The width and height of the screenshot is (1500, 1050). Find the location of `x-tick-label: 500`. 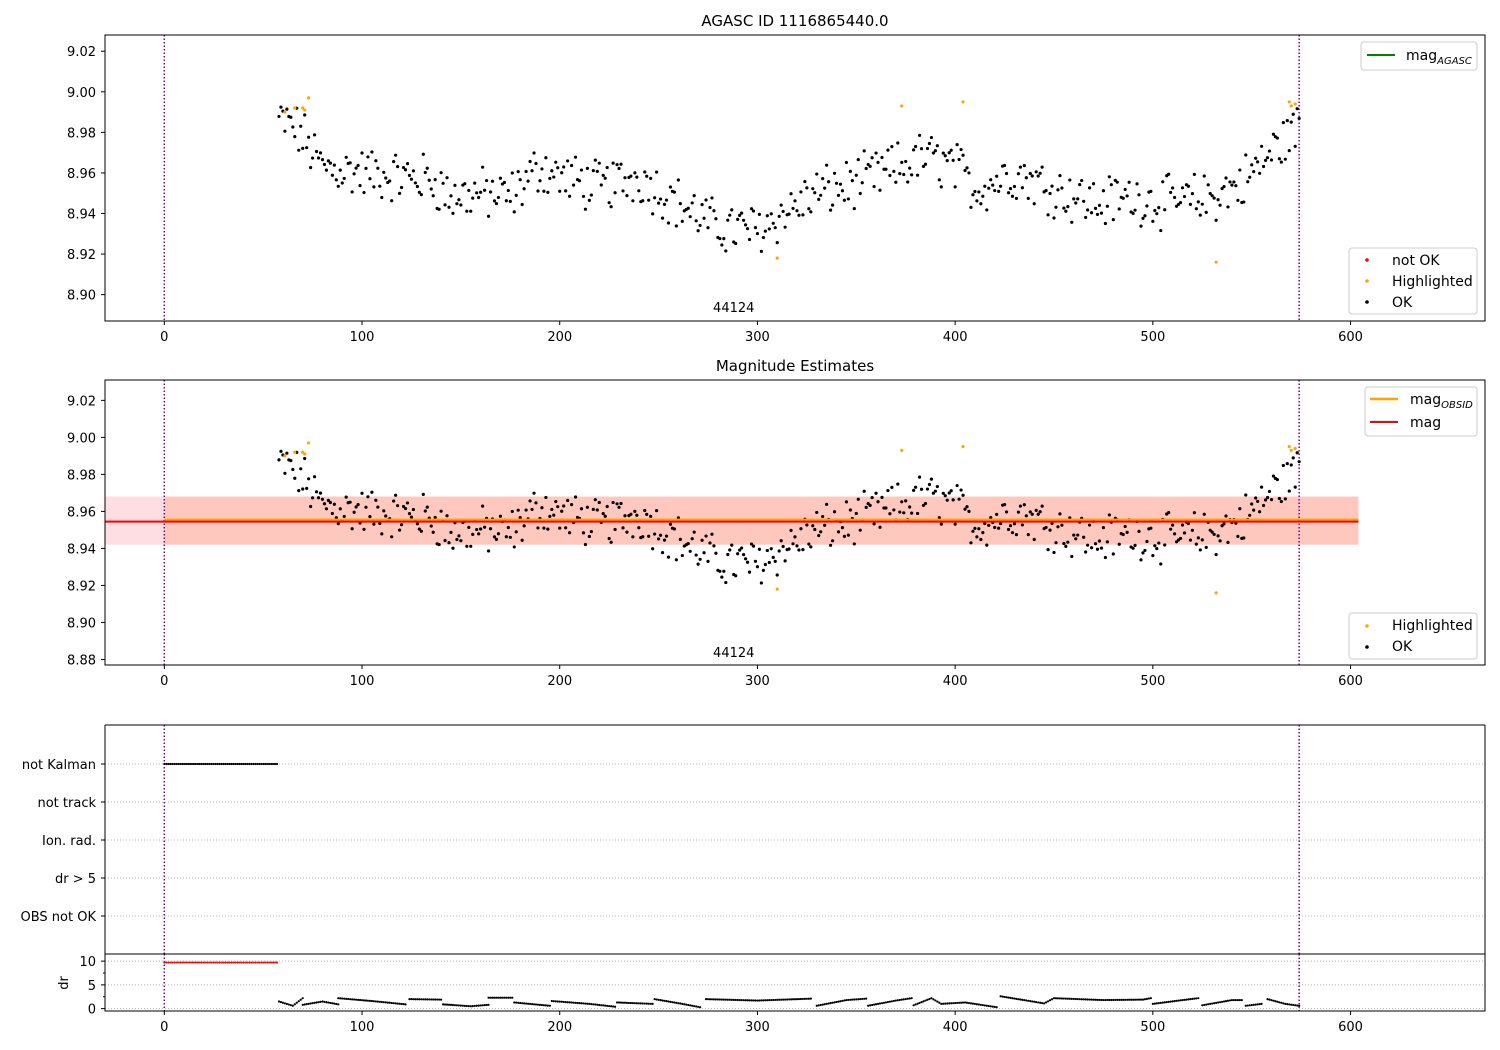

x-tick-label: 500 is located at coordinates (1152, 681).